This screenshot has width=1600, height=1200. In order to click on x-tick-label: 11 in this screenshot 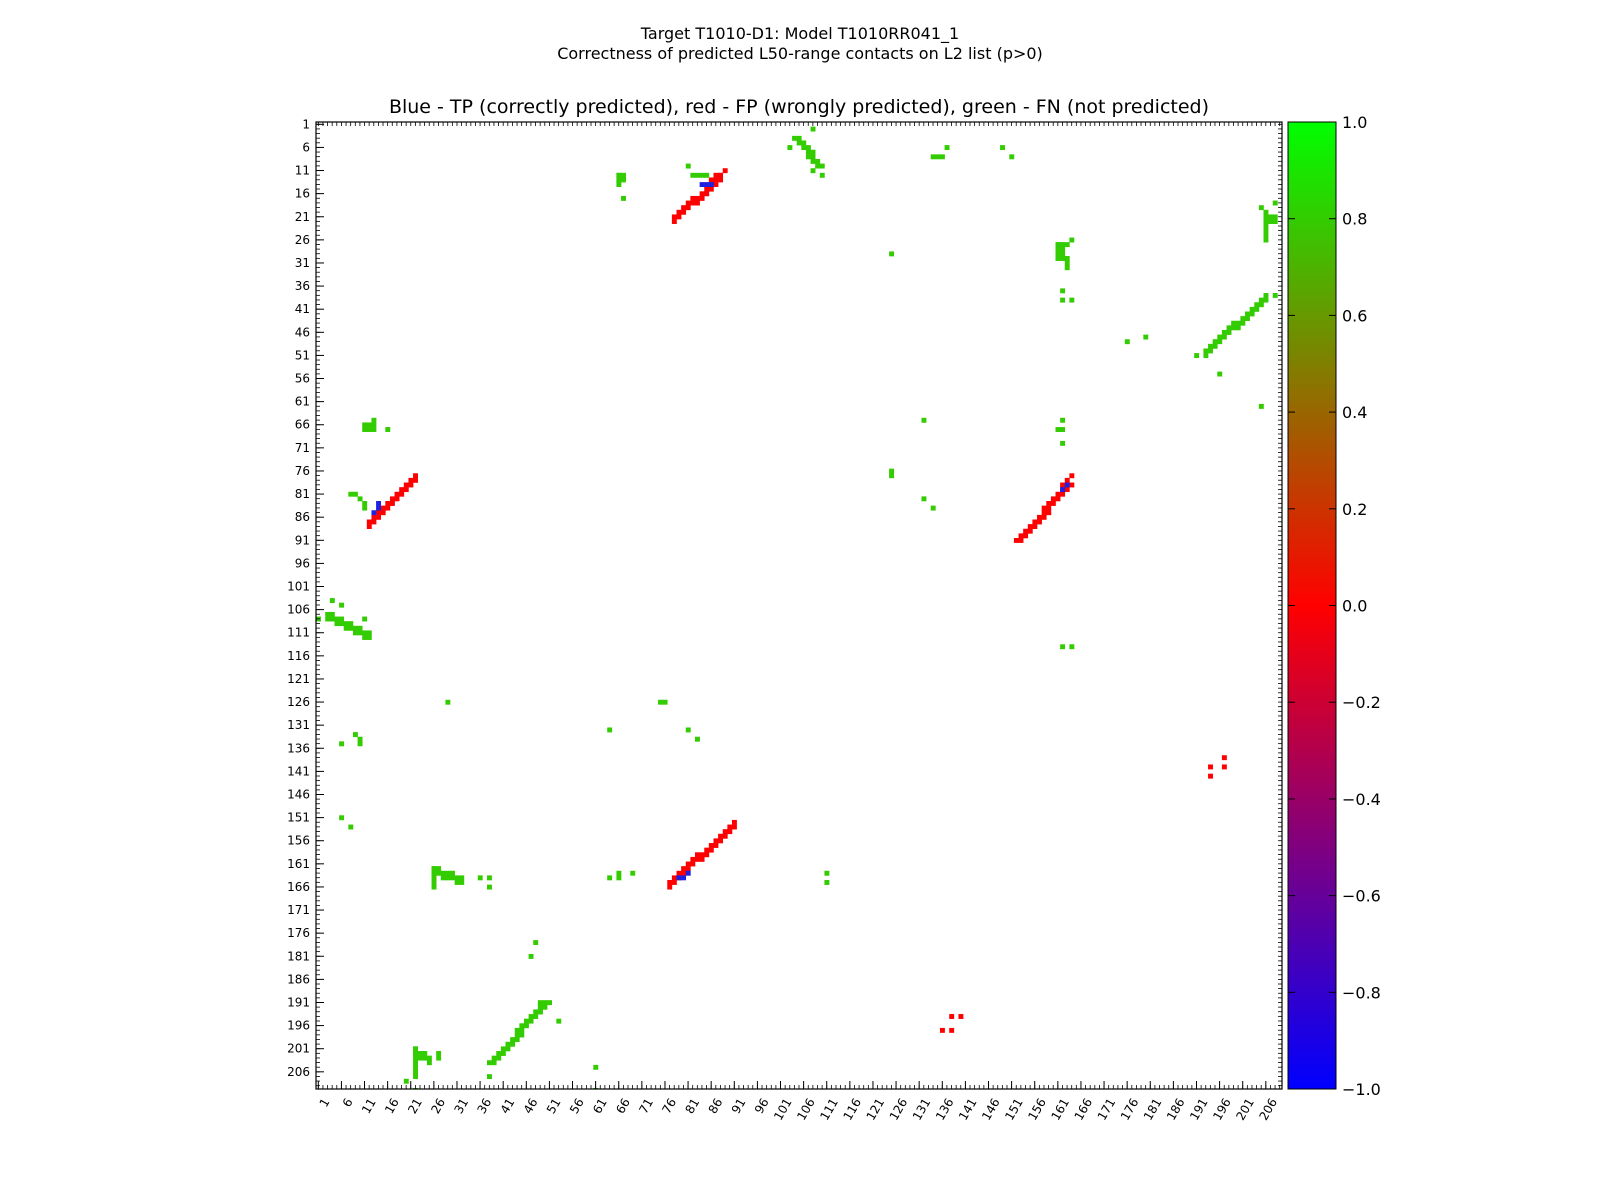, I will do `click(369, 1106)`.